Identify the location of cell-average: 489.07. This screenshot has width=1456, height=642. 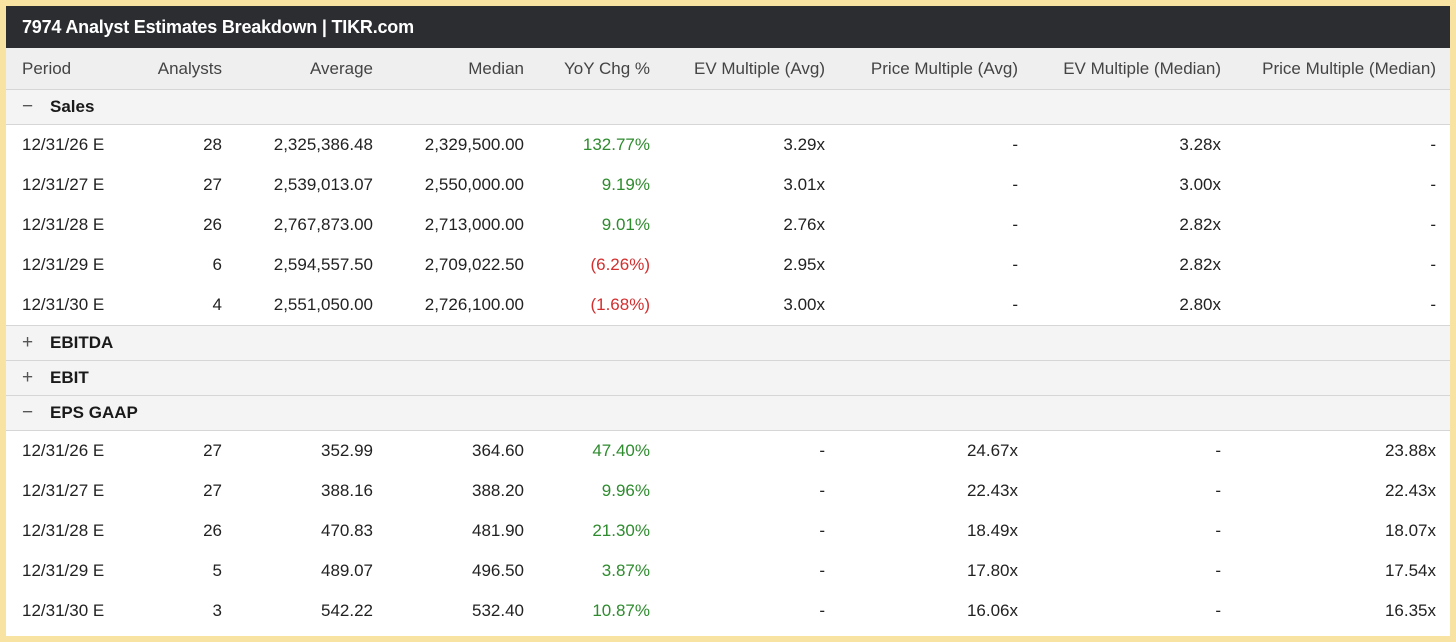
(347, 570).